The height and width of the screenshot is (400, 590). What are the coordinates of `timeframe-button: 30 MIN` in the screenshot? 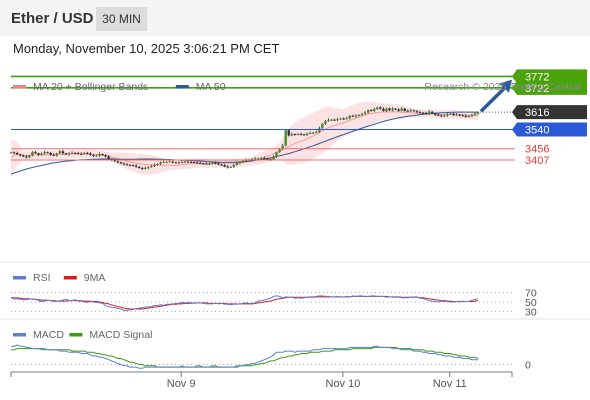 It's located at (121, 19).